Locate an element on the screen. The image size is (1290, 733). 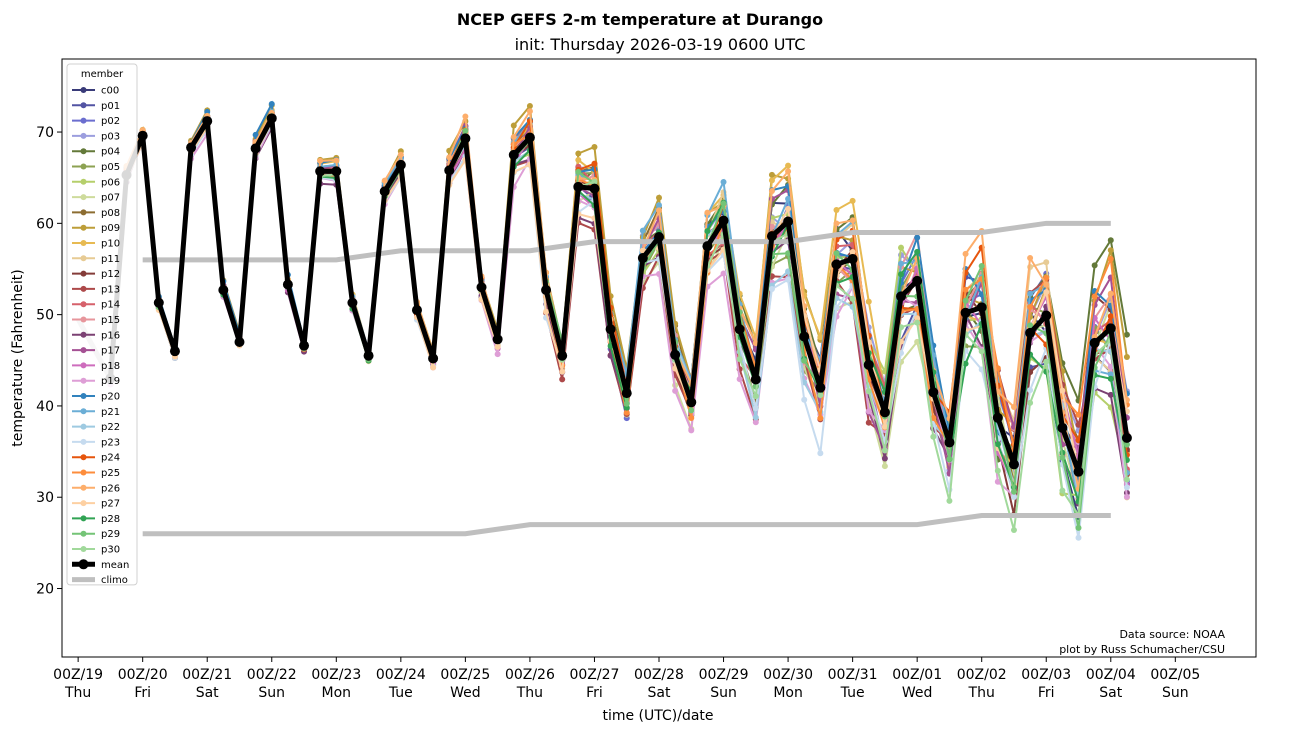
legend-label: p03 is located at coordinates (110, 136).